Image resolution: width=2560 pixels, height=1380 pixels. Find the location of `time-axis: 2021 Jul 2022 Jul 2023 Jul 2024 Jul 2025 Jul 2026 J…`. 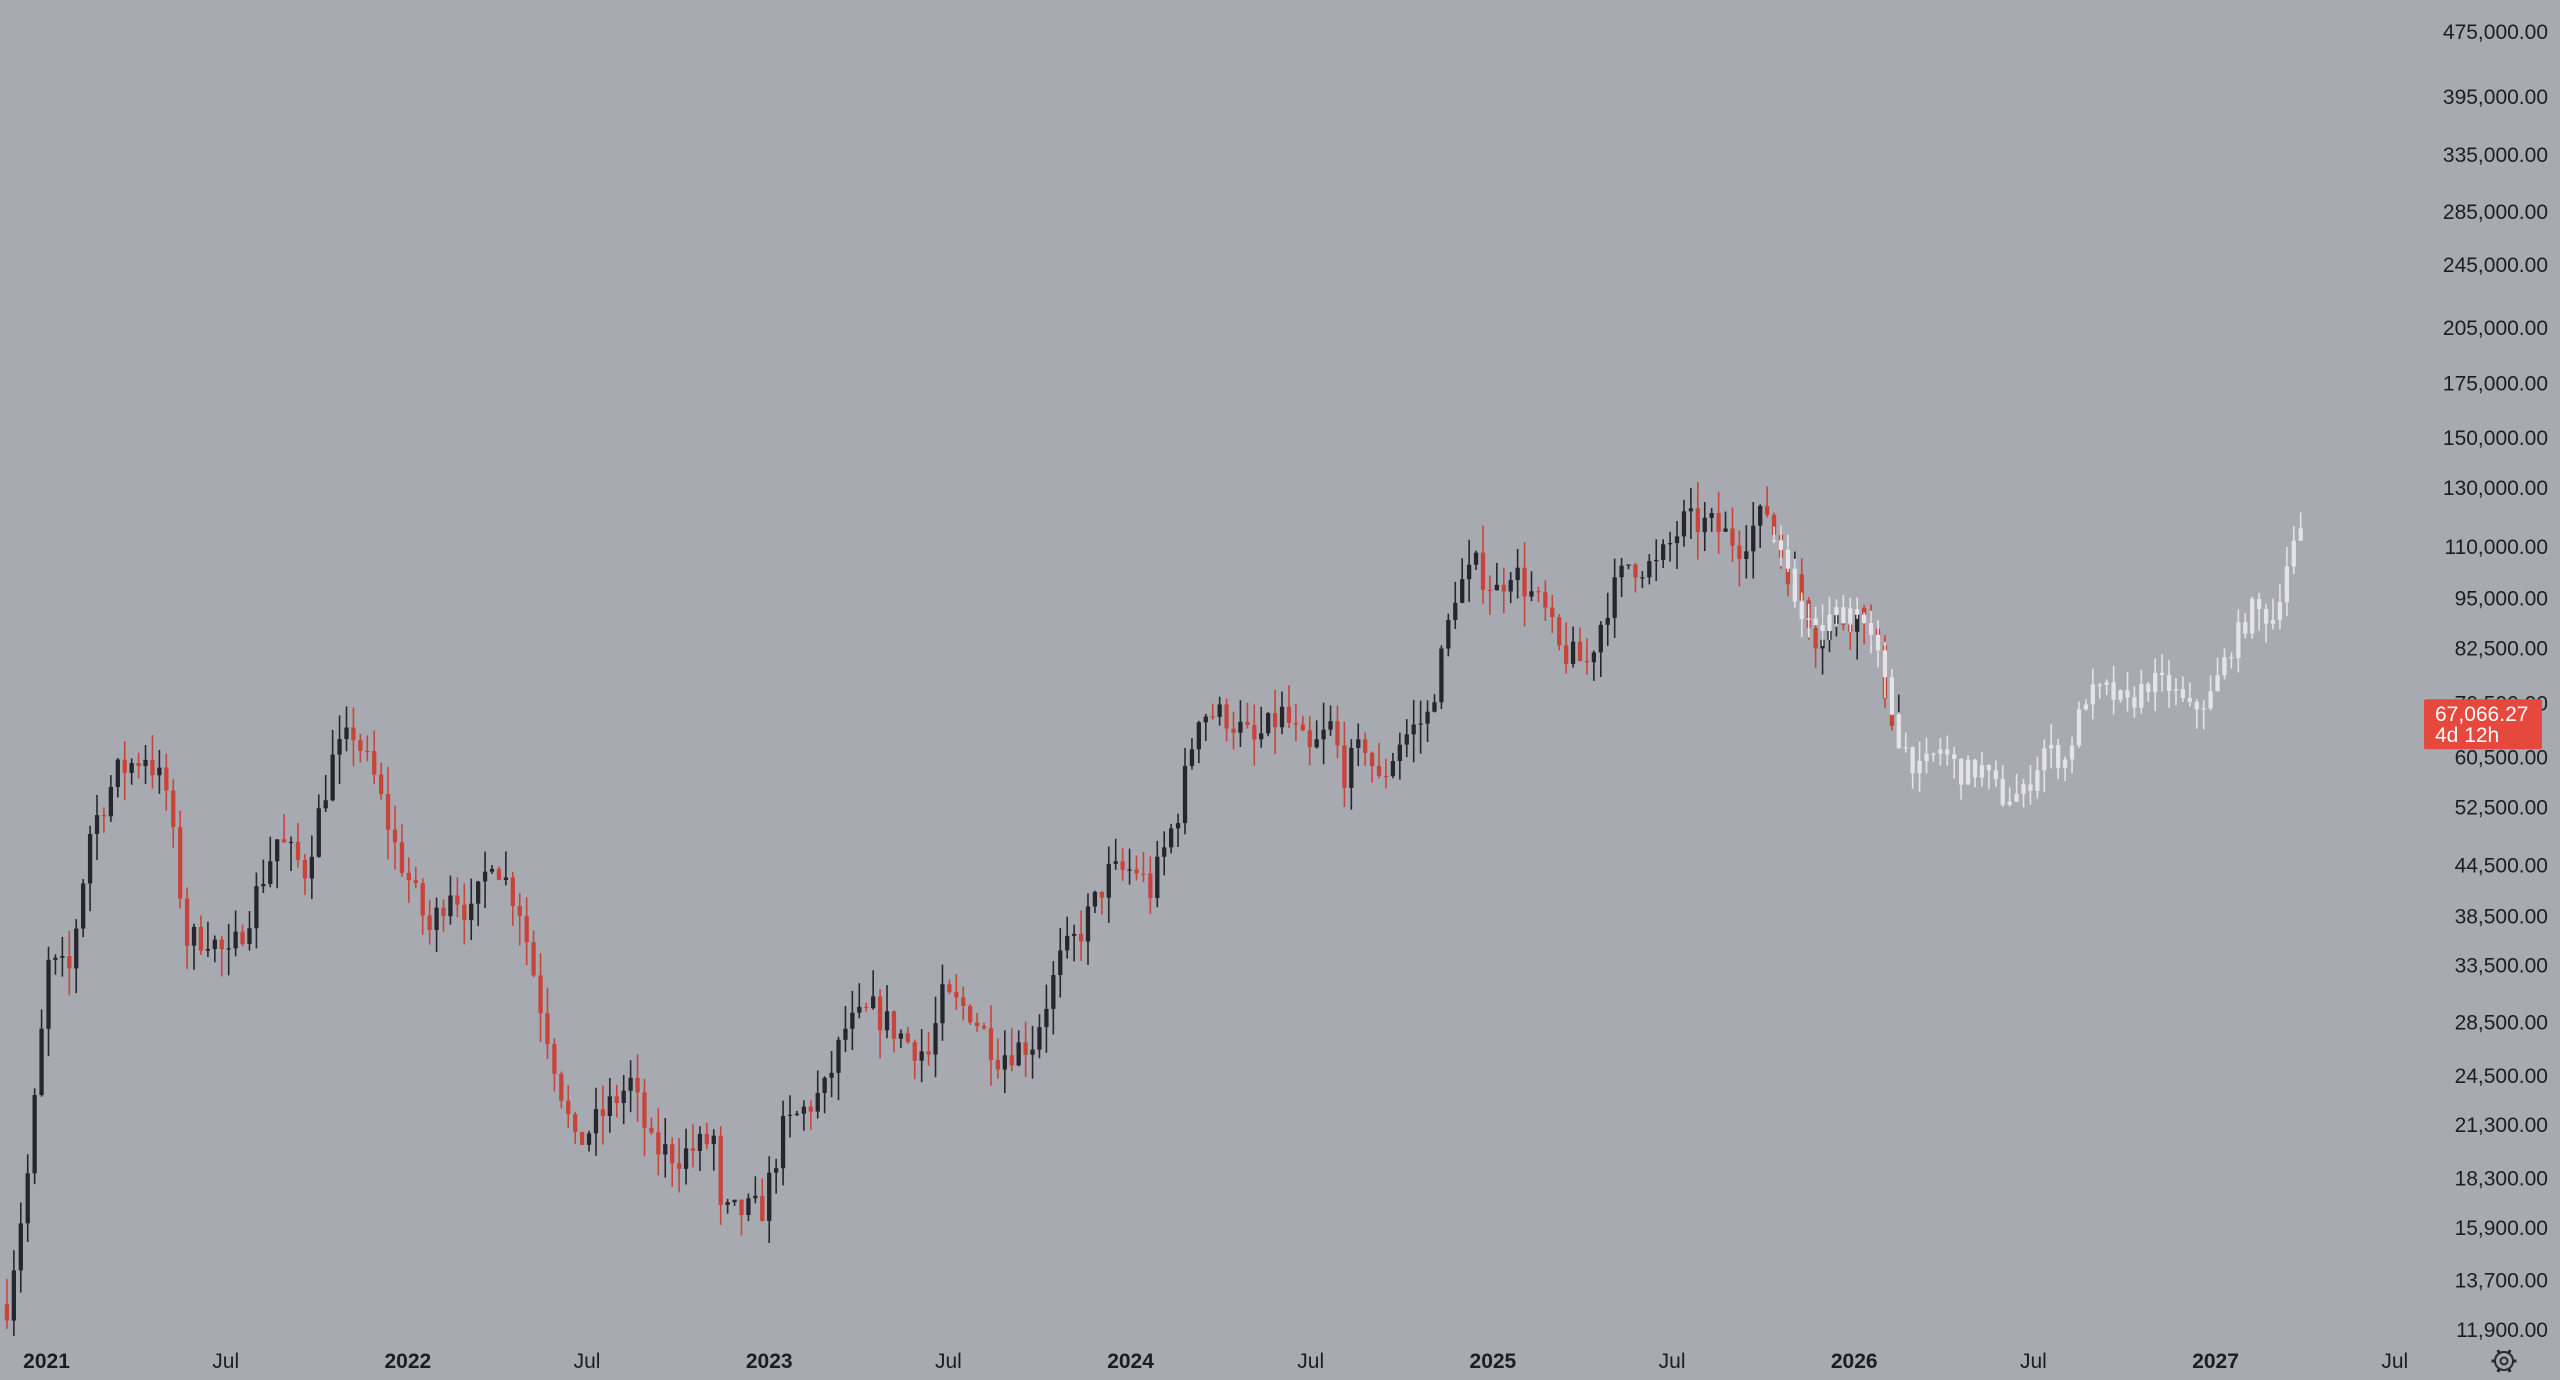

time-axis: 2021 Jul 2022 Jul 2023 Jul 2024 Jul 2025 Jul 2026 J… is located at coordinates (1215, 1361).